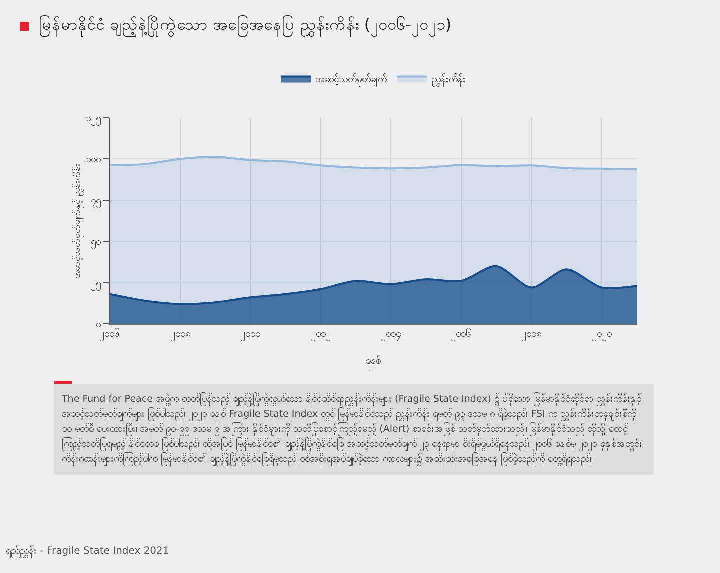 The width and height of the screenshot is (720, 573). I want to click on y-tick-label: ၁၂၅, so click(93, 120).